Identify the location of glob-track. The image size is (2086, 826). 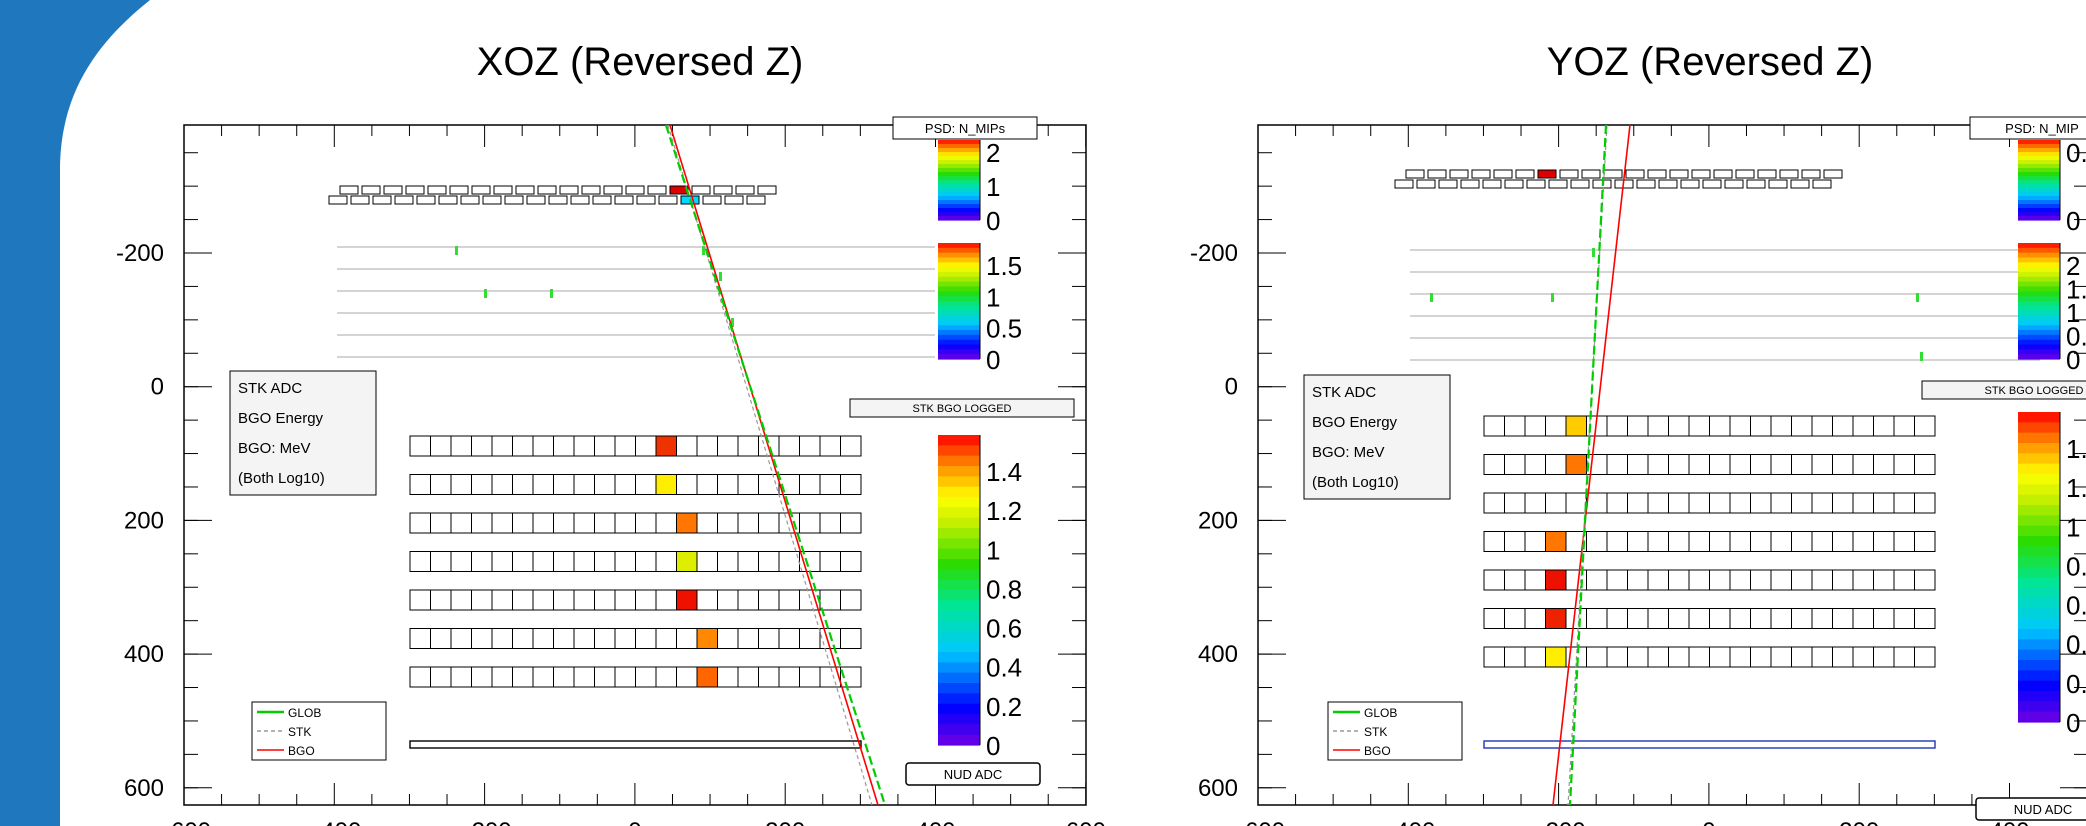
(775, 465).